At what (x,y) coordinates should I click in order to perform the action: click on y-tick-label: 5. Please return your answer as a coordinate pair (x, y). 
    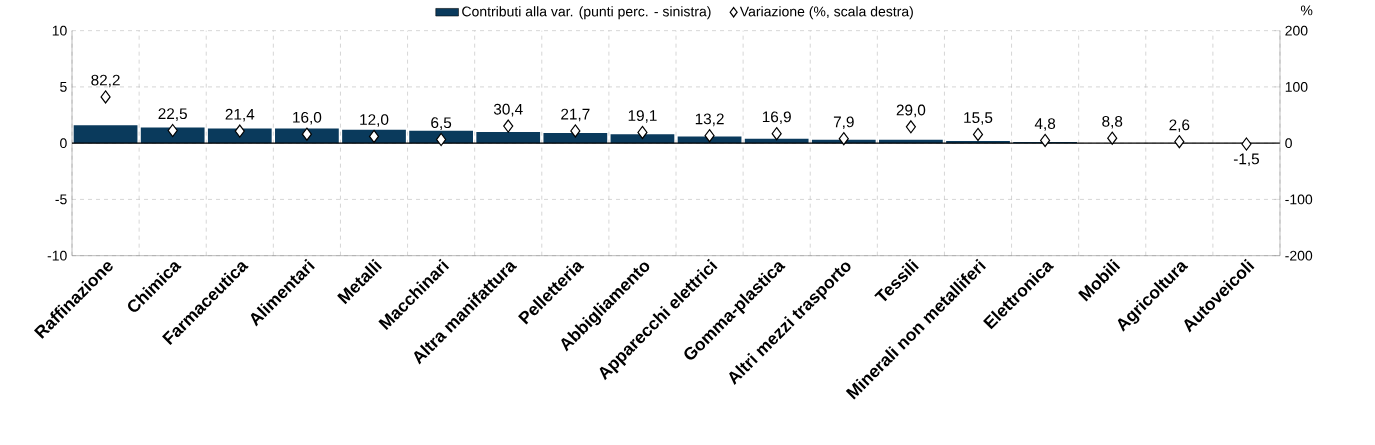
    Looking at the image, I should click on (63, 87).